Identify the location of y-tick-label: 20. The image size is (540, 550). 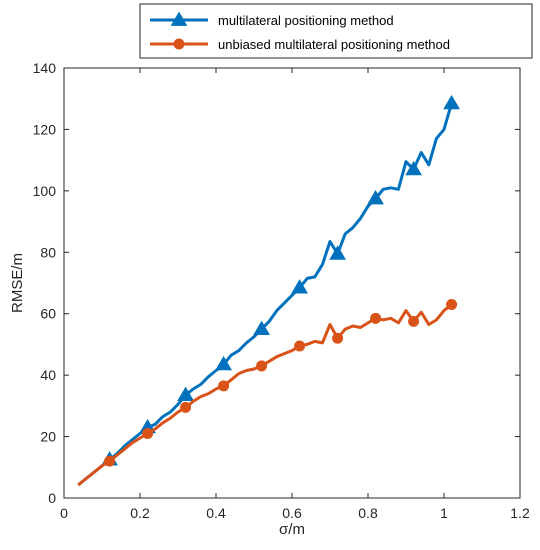
(48, 437).